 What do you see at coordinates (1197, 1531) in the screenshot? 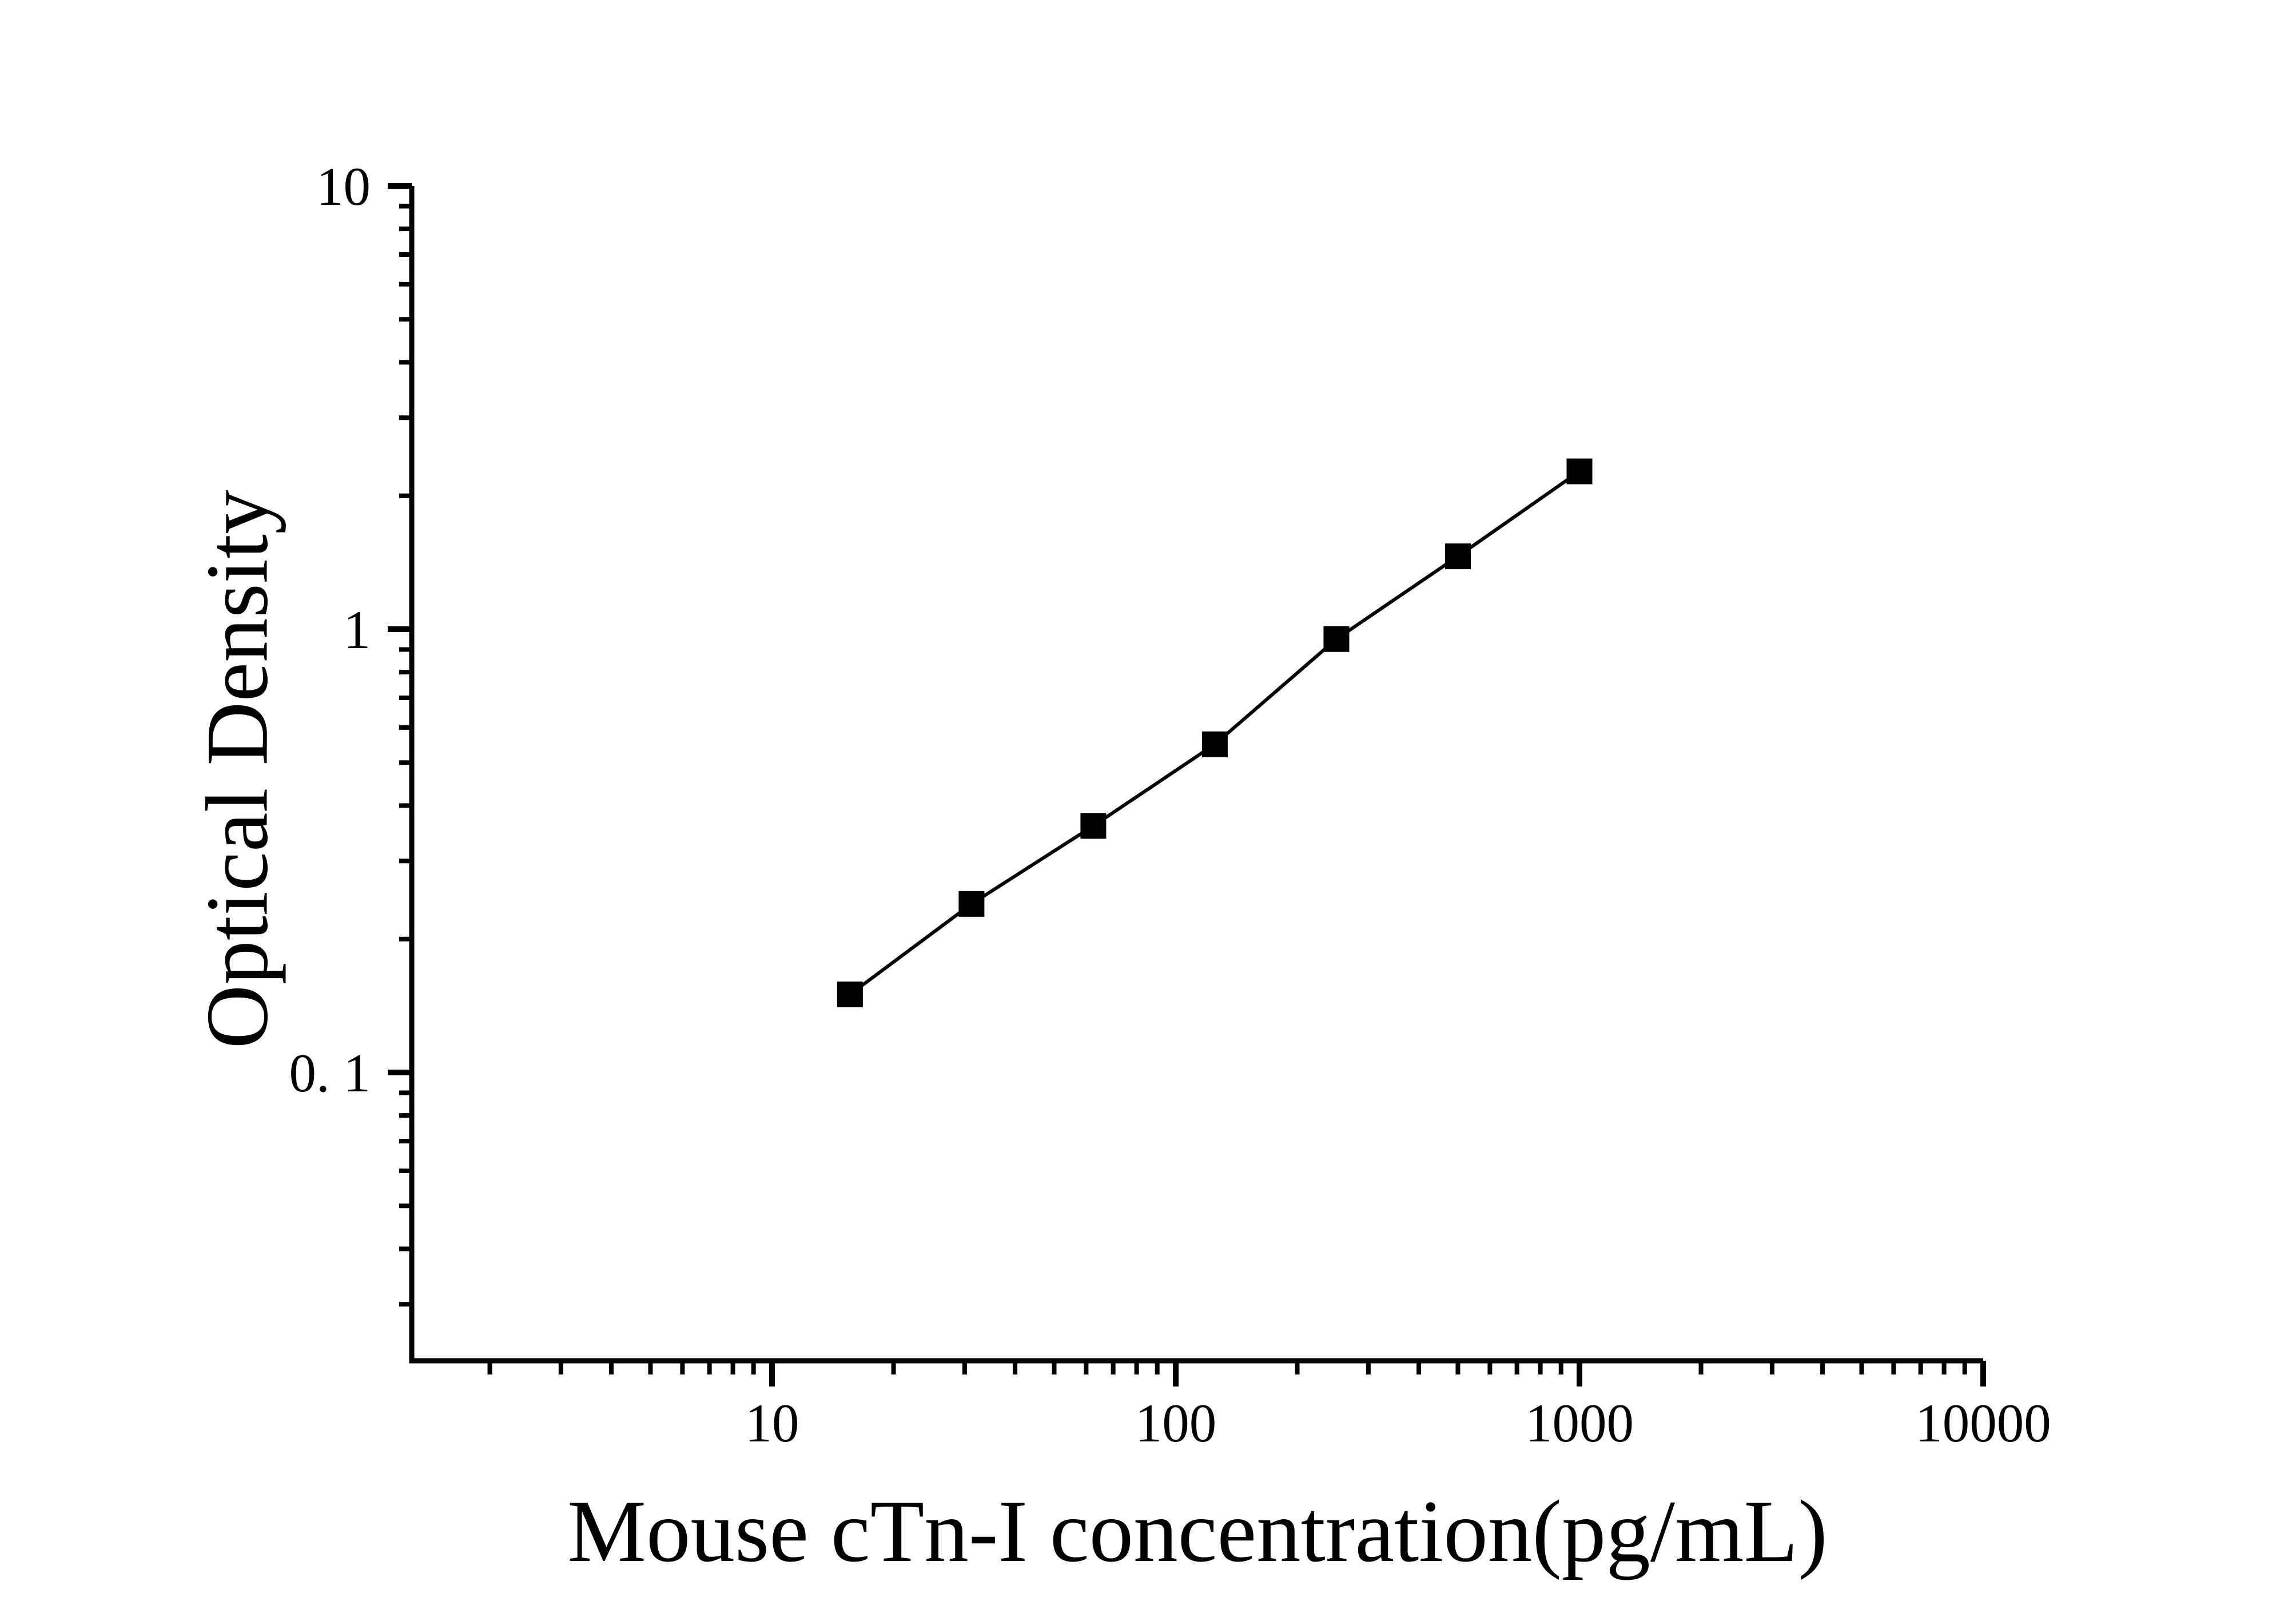
I see `x-axis-title: Mouse cTn-I concentration(pg/mL)` at bounding box center [1197, 1531].